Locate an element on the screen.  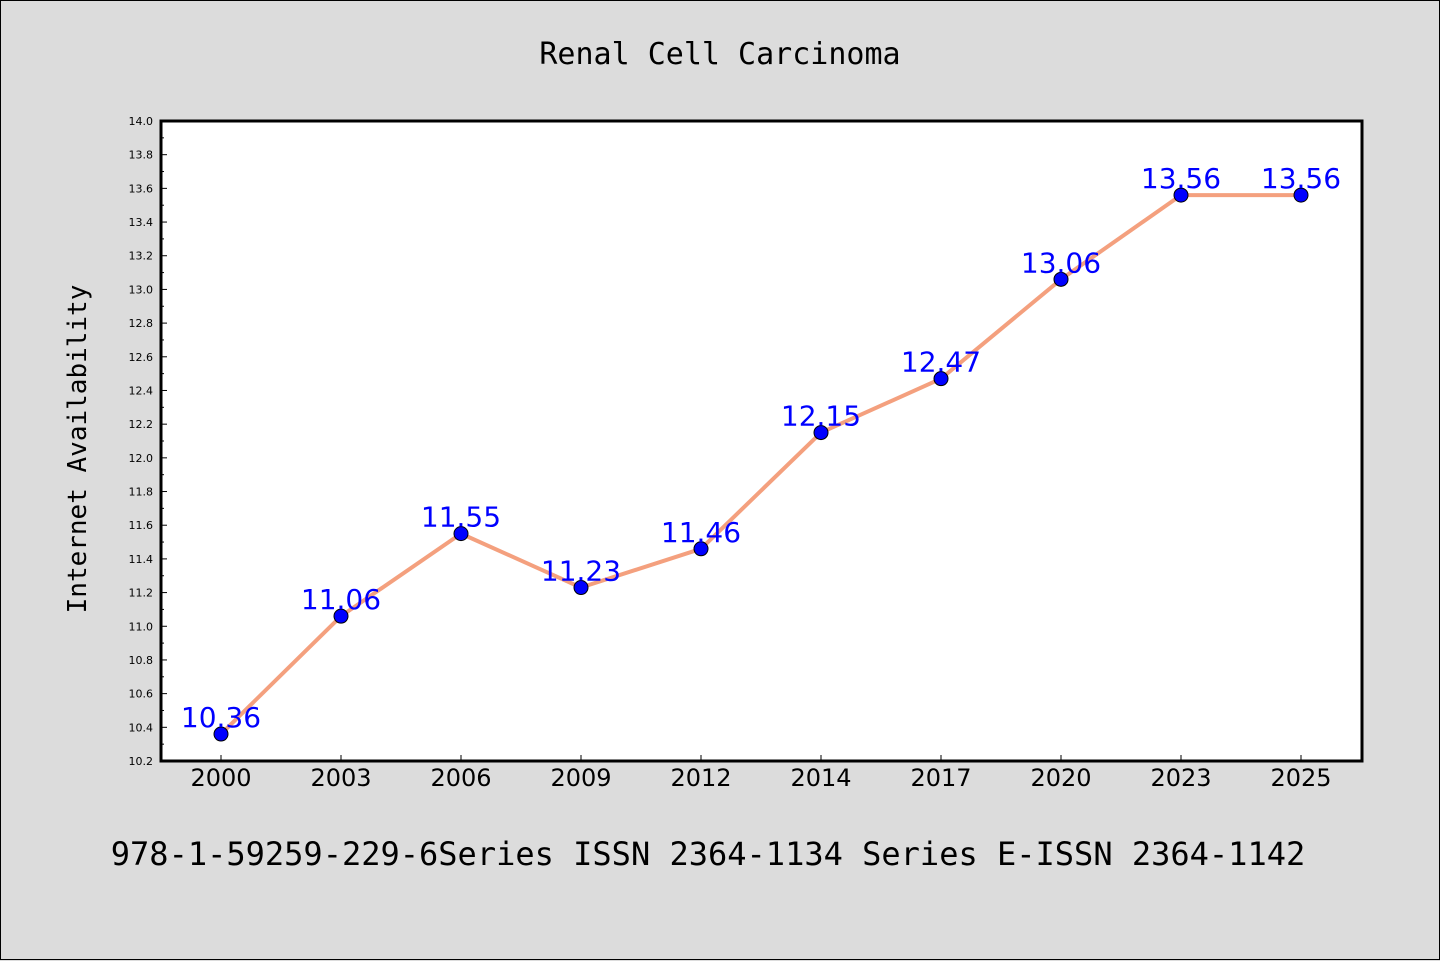
y-tick-label: 13.2 is located at coordinates (141, 256).